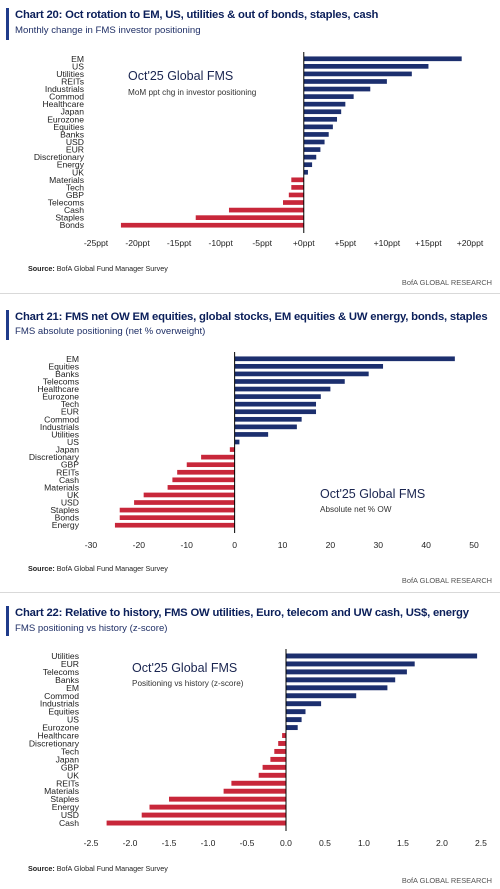  What do you see at coordinates (446, 282) in the screenshot?
I see `brand-label: BofA GLOBAL RESEARCH` at bounding box center [446, 282].